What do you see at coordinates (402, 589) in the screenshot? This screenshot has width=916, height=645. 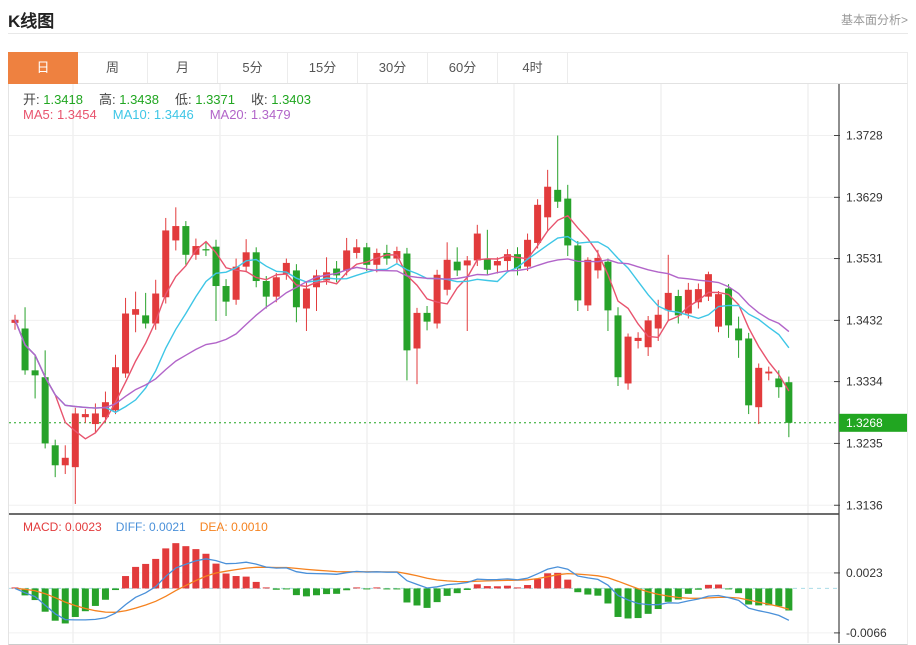 I see `dea-line` at bounding box center [402, 589].